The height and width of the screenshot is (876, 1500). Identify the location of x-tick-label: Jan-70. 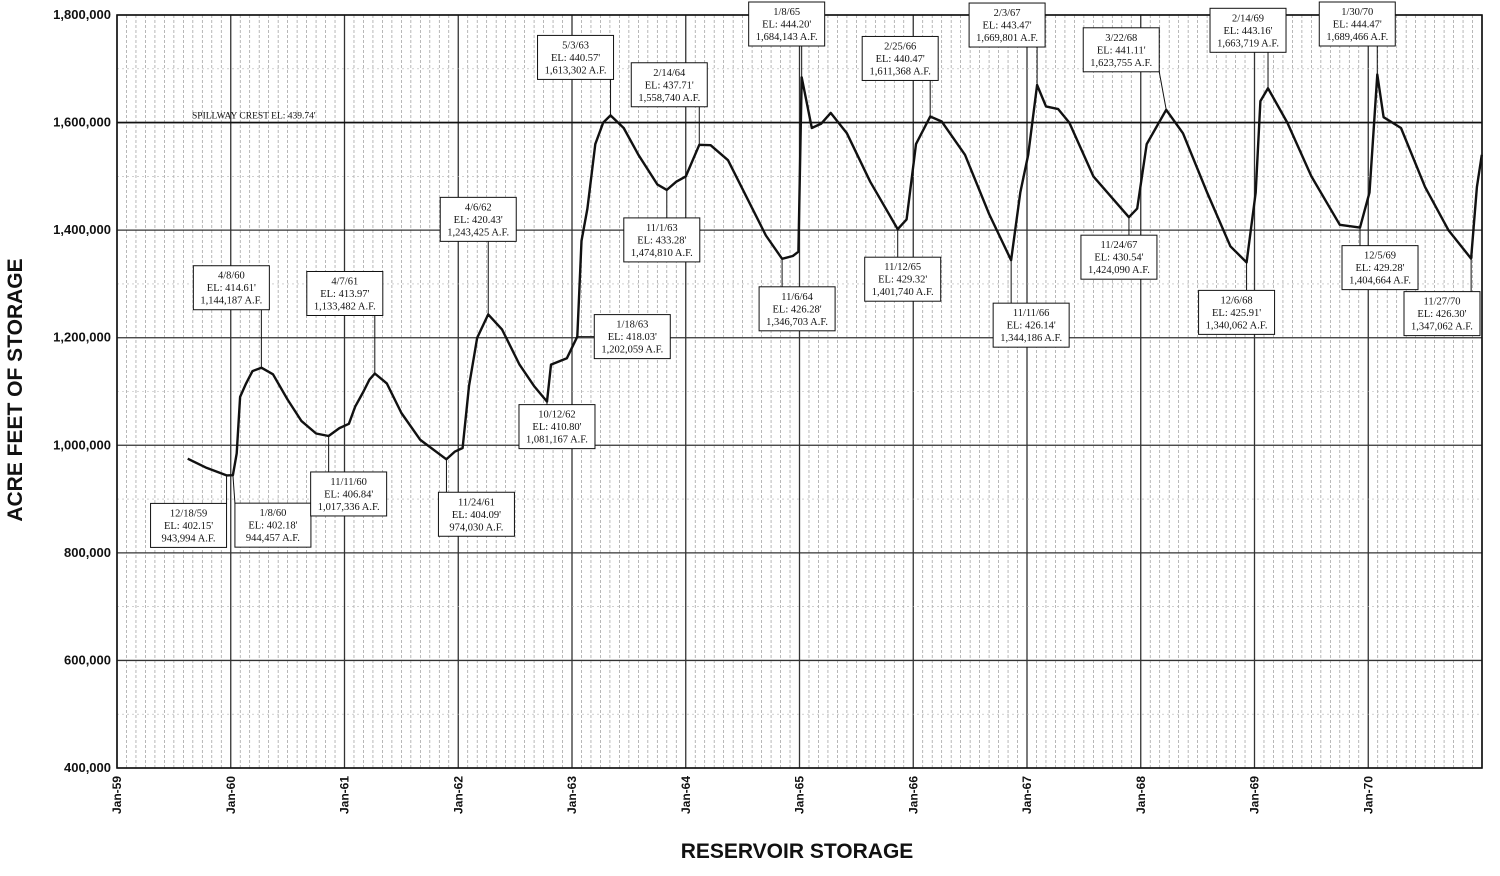
(1368, 795).